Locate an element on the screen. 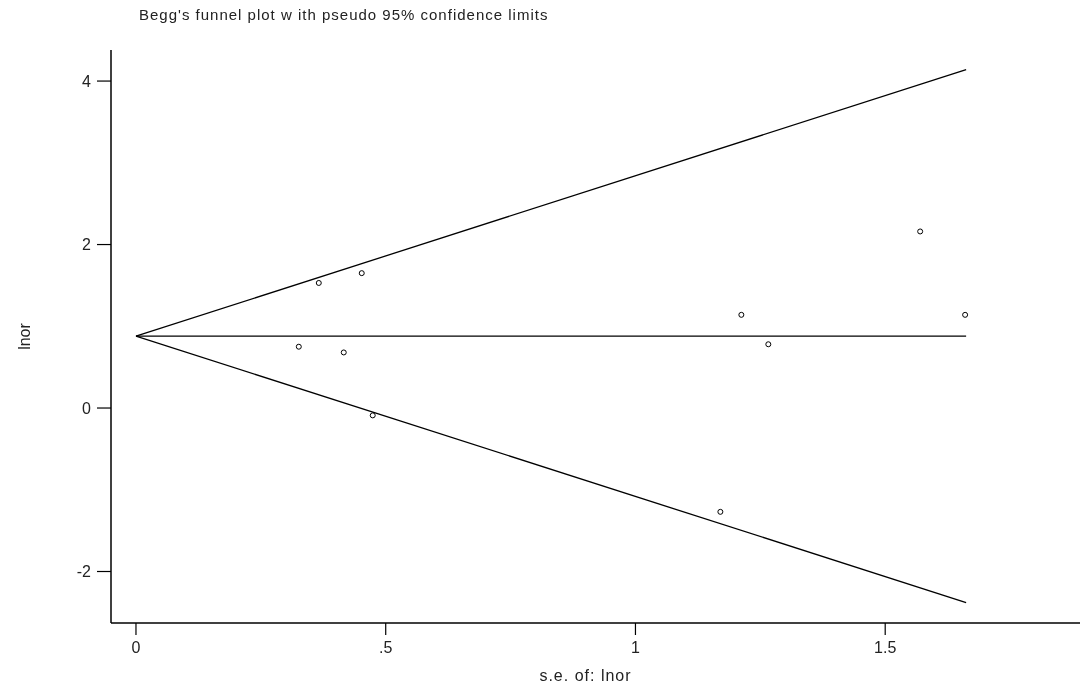 This screenshot has height=687, width=1080. y-tick-label: -2 is located at coordinates (84, 572).